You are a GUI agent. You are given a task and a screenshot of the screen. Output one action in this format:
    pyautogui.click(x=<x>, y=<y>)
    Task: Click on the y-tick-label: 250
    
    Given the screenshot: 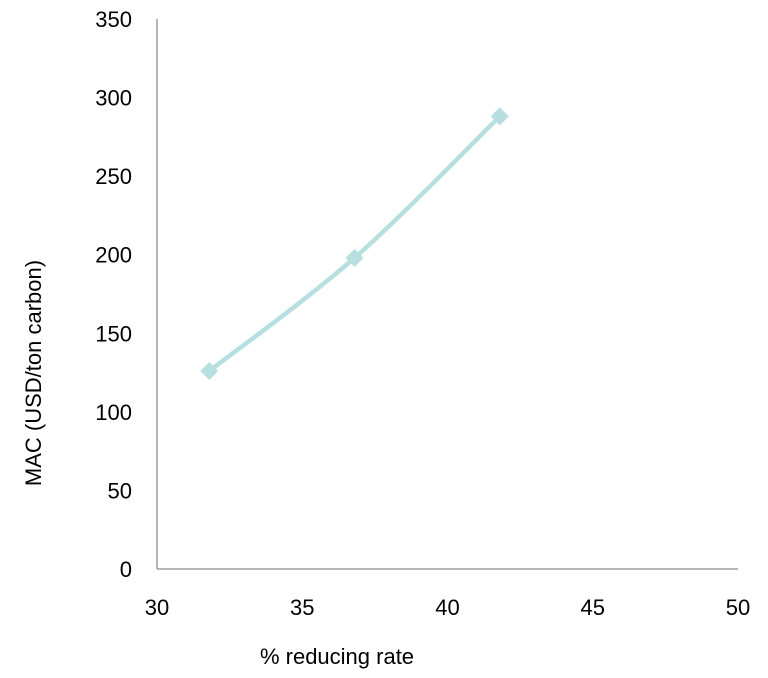 What is the action you would take?
    pyautogui.click(x=113, y=176)
    